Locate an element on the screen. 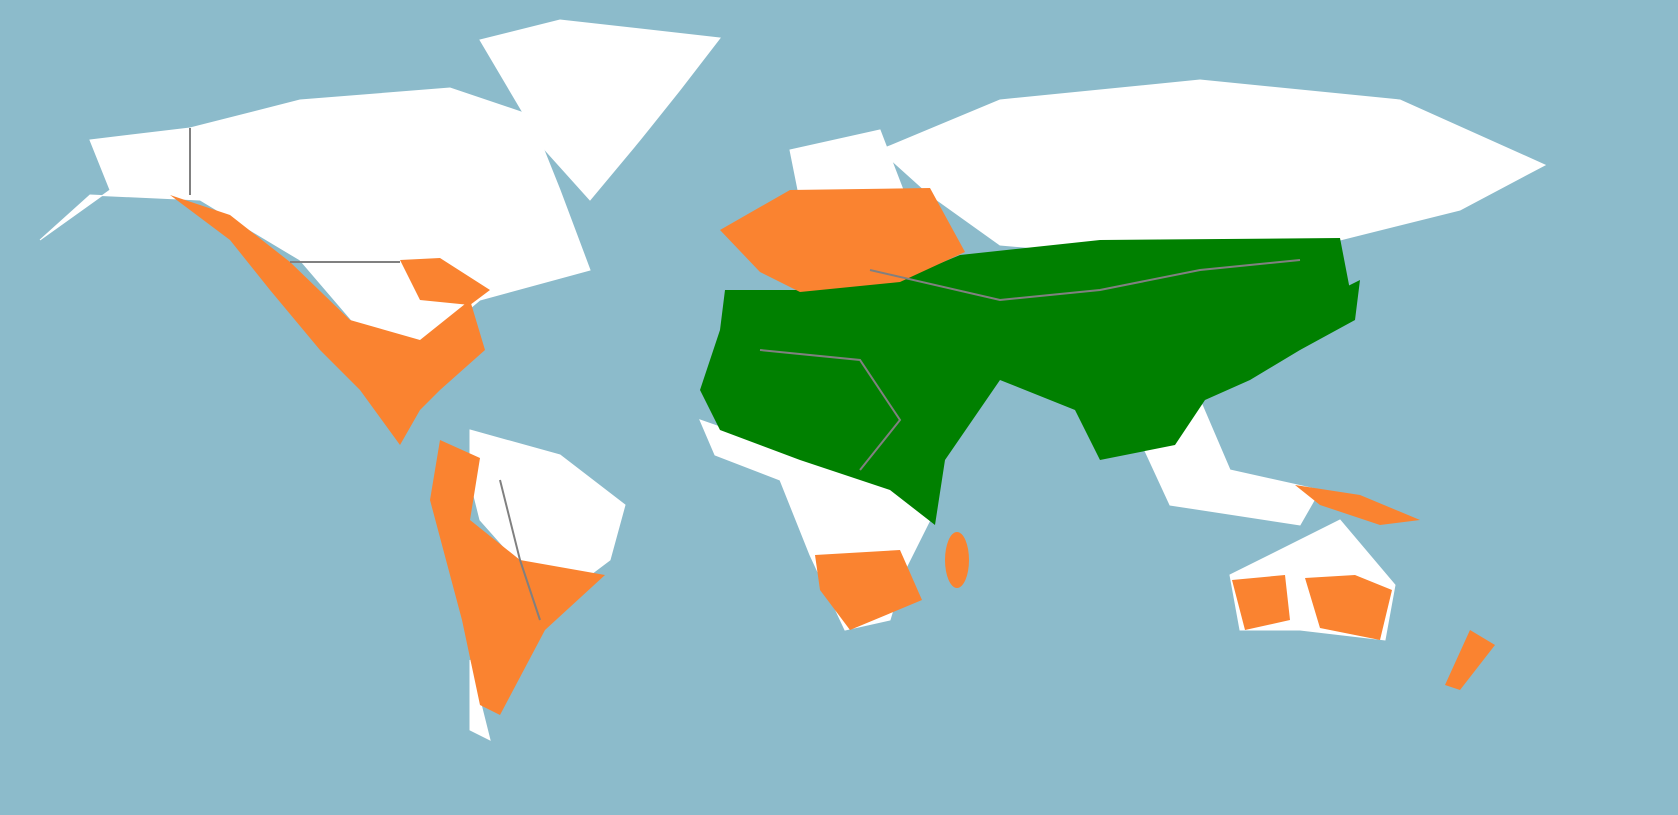  orange-south-america is located at coordinates (517, 577).